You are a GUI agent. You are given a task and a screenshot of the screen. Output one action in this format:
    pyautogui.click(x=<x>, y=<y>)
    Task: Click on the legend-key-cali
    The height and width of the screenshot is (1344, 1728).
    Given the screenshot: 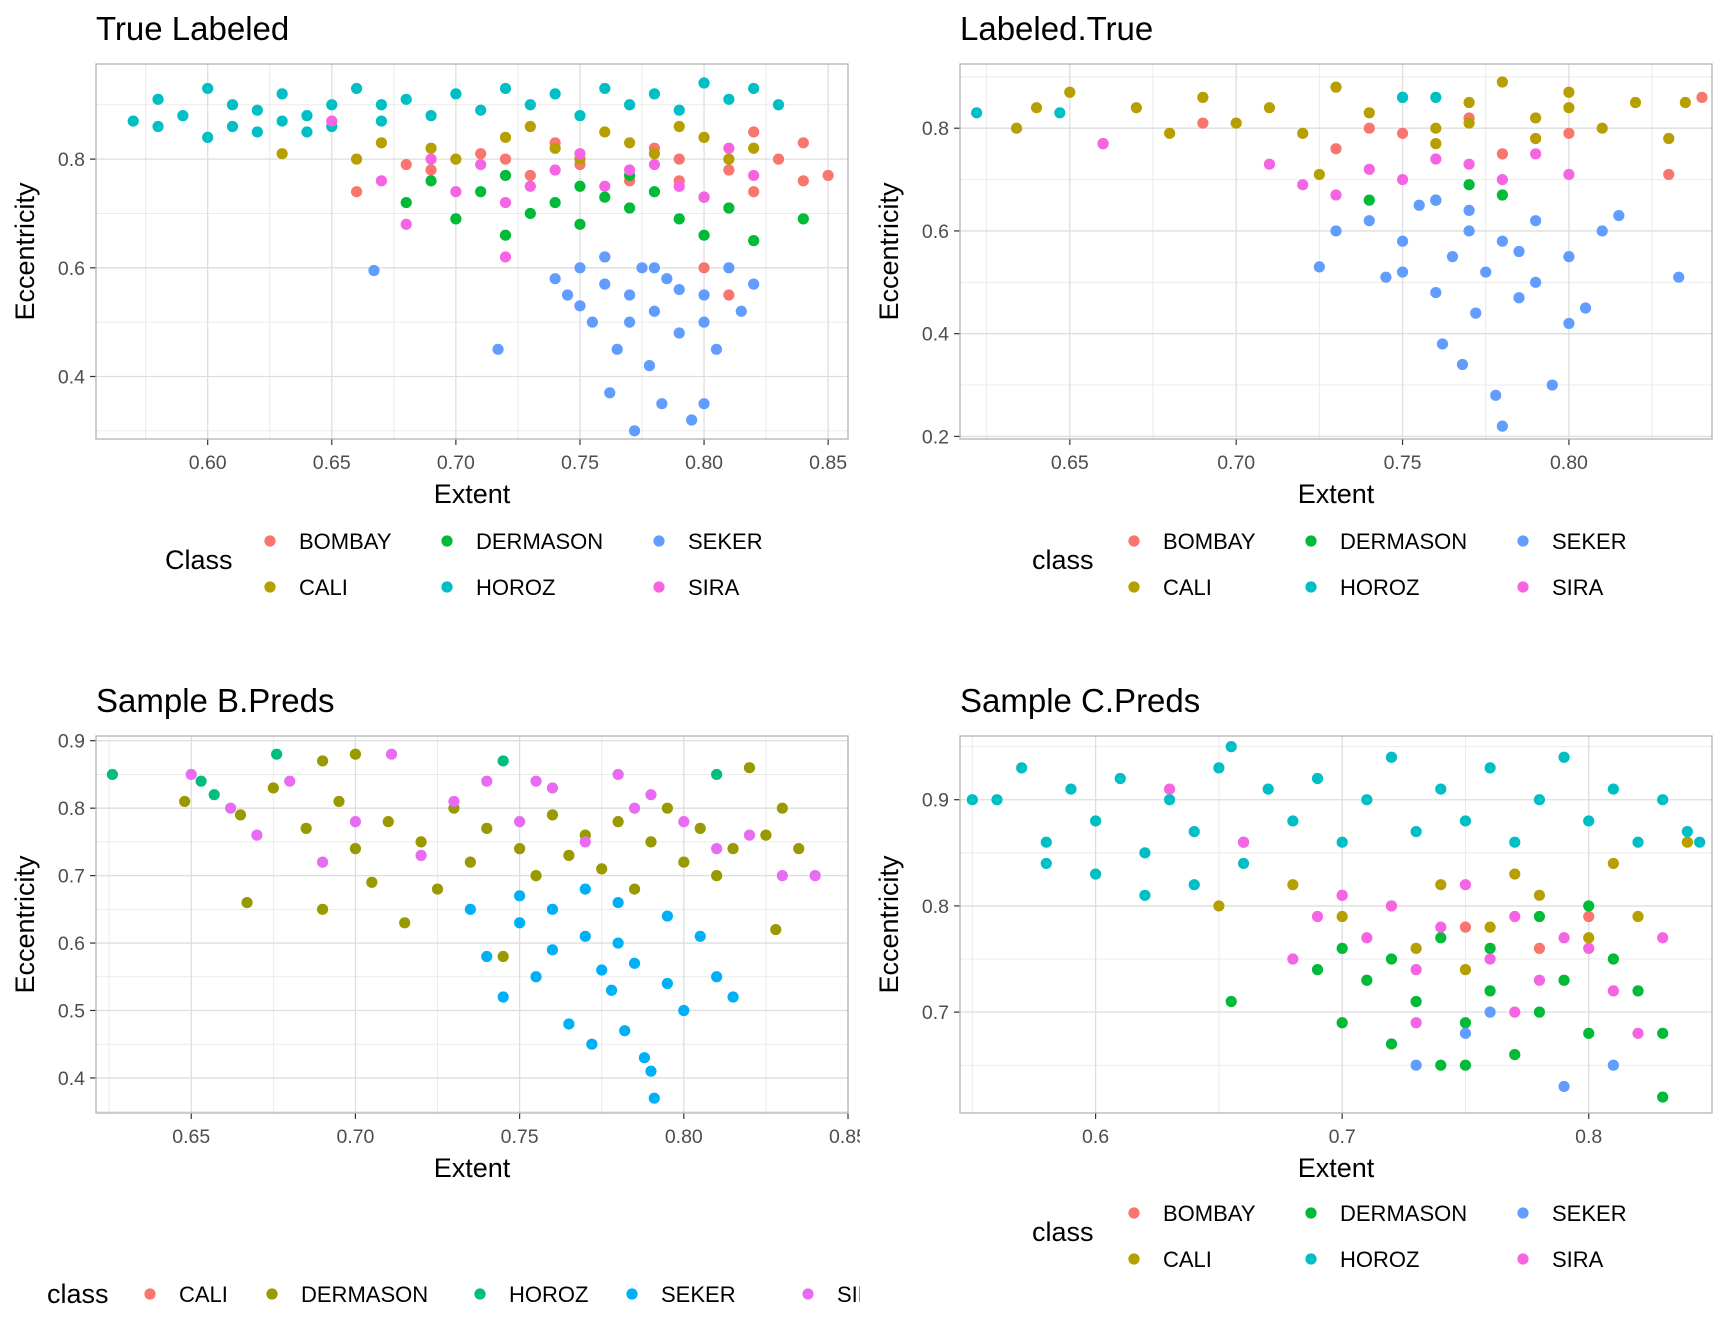 What is the action you would take?
    pyautogui.click(x=1134, y=1259)
    